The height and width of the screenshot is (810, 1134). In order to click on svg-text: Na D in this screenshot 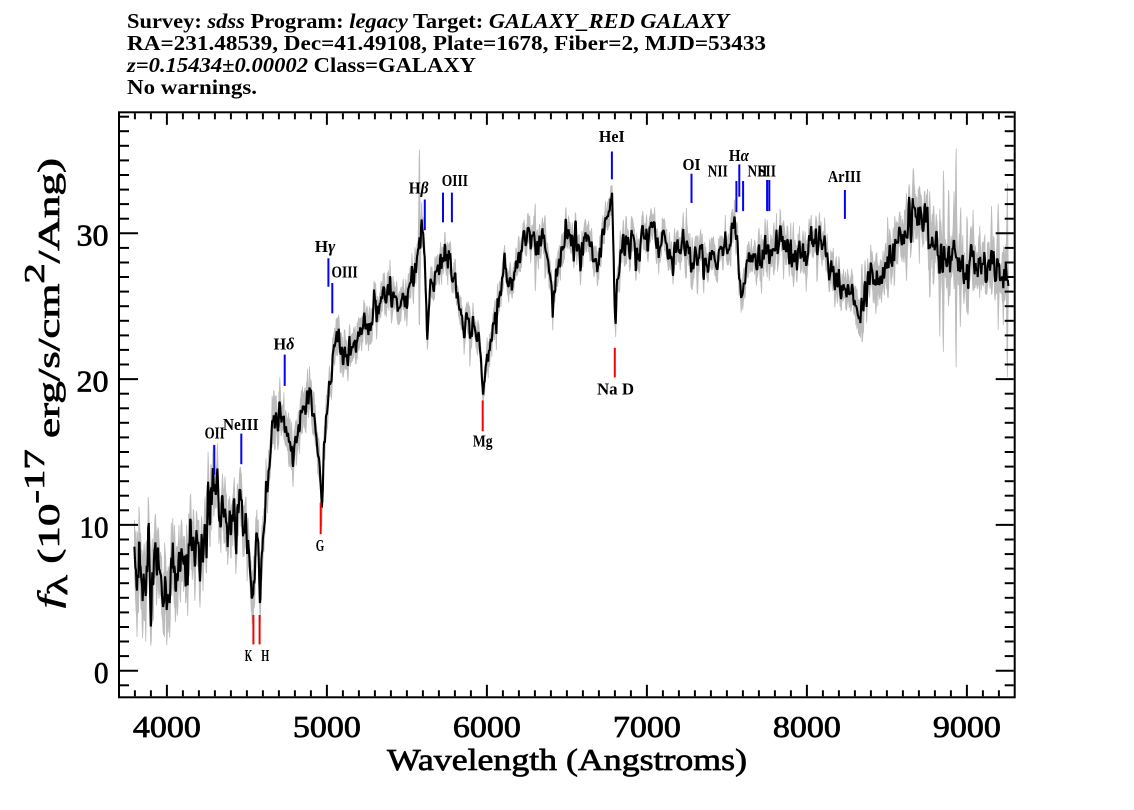, I will do `click(615, 388)`.